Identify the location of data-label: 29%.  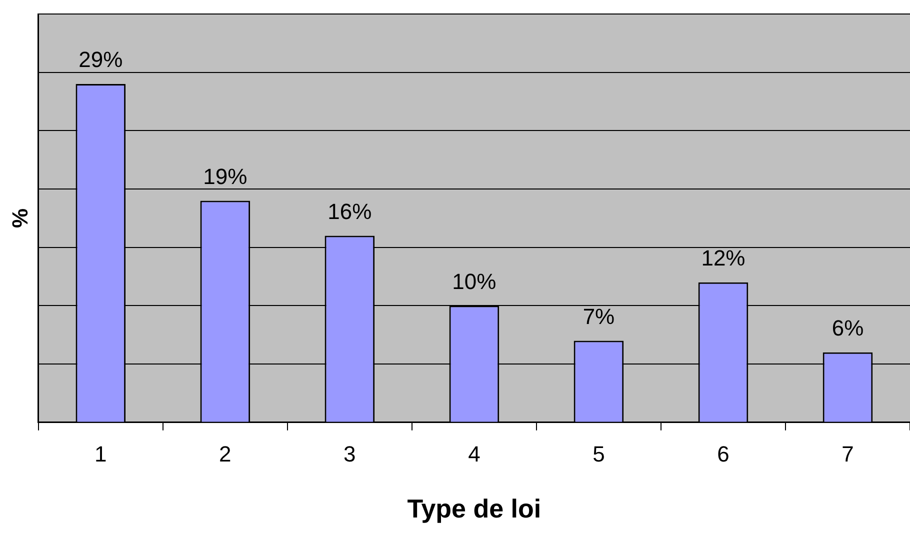
(100, 59).